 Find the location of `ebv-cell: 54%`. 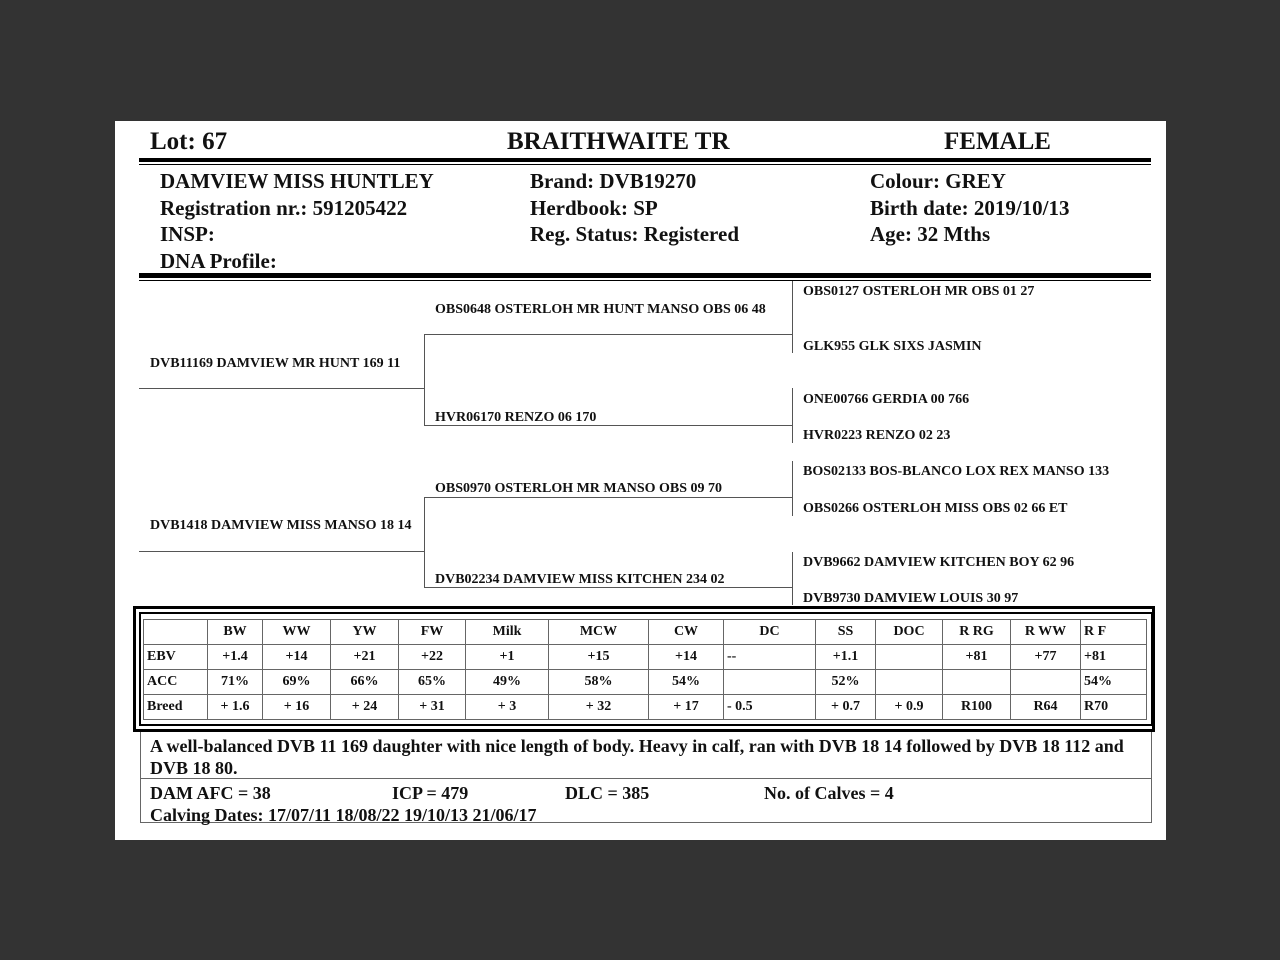

ebv-cell: 54% is located at coordinates (1113, 682).